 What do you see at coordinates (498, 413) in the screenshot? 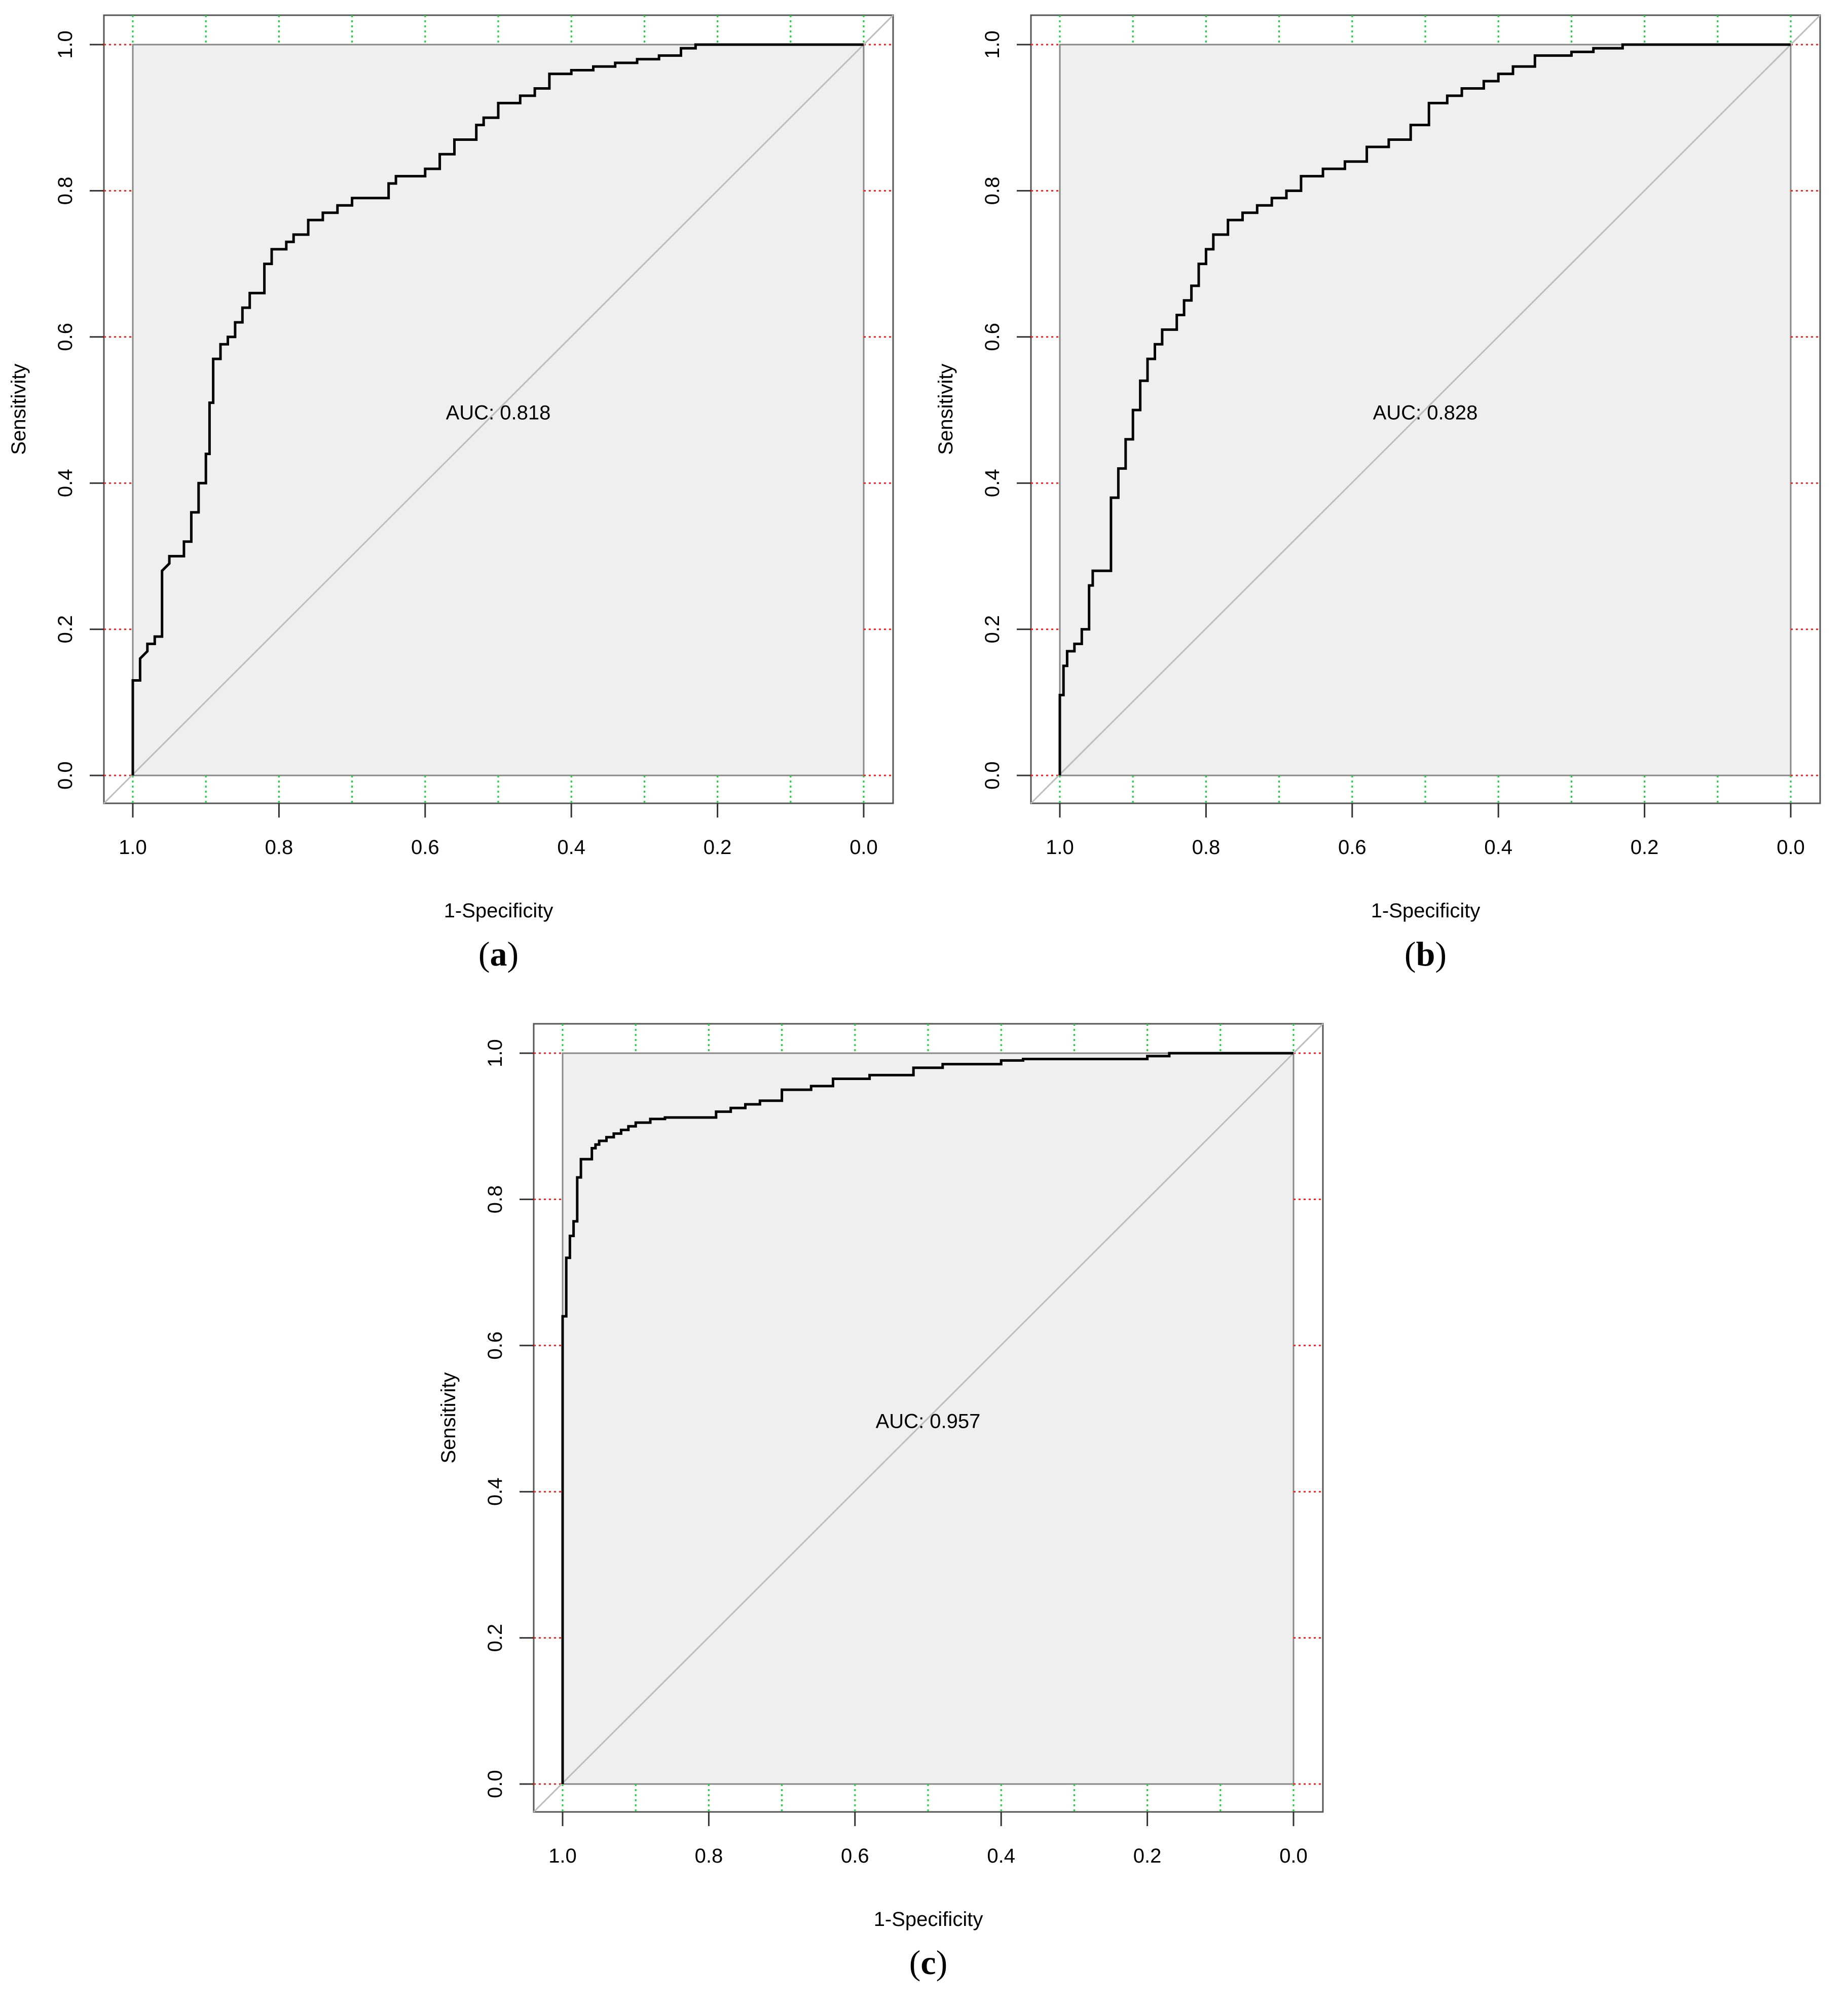
I see `auc-annotation: AUC: 0.818` at bounding box center [498, 413].